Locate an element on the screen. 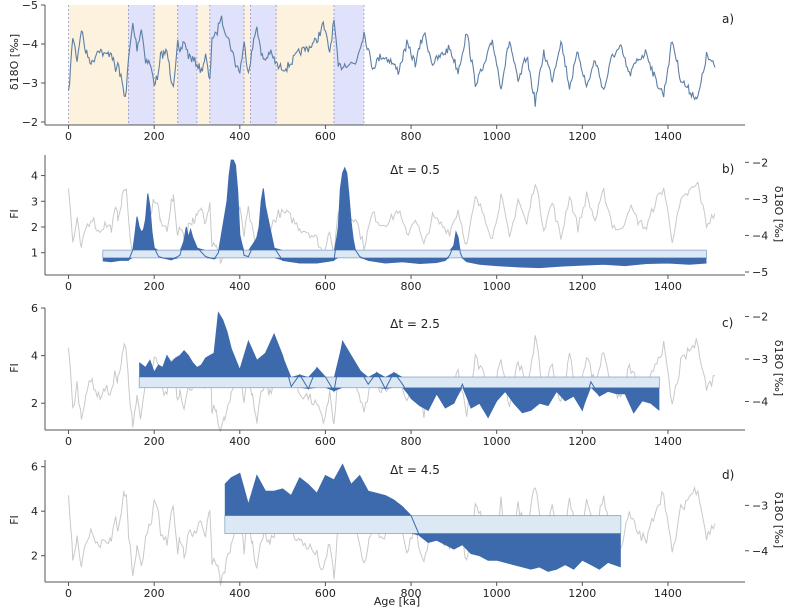 This screenshot has width=792, height=612. panel-c-fi-line is located at coordinates (399, 365).